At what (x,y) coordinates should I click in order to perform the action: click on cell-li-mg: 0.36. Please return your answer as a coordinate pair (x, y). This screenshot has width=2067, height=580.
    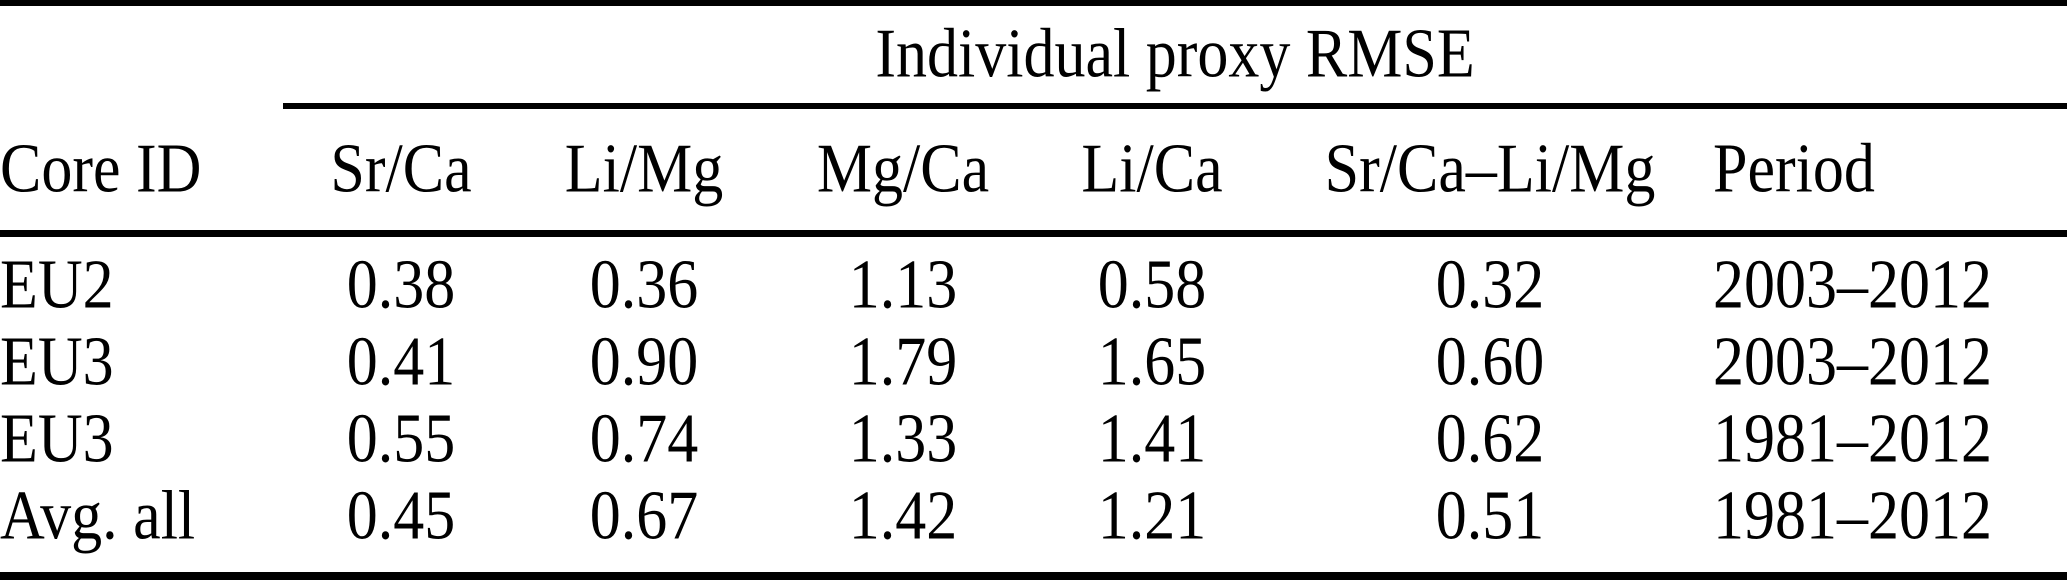
    Looking at the image, I should click on (644, 280).